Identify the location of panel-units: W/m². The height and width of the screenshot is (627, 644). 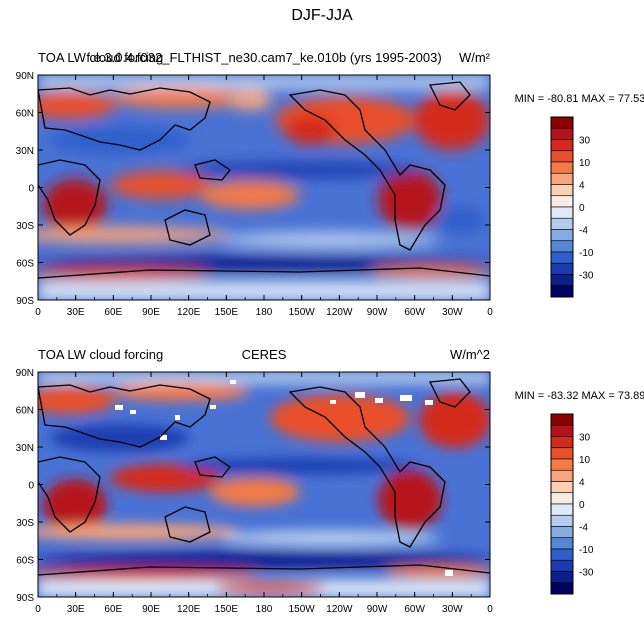
(475, 57).